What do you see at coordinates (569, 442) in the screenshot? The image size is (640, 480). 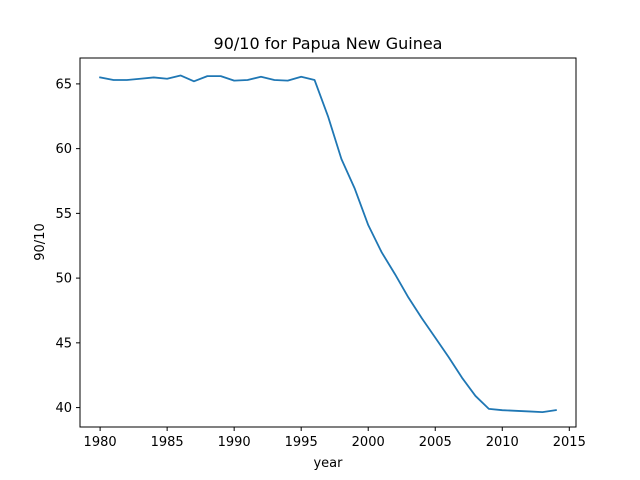 I see `x-tick-label: 2015` at bounding box center [569, 442].